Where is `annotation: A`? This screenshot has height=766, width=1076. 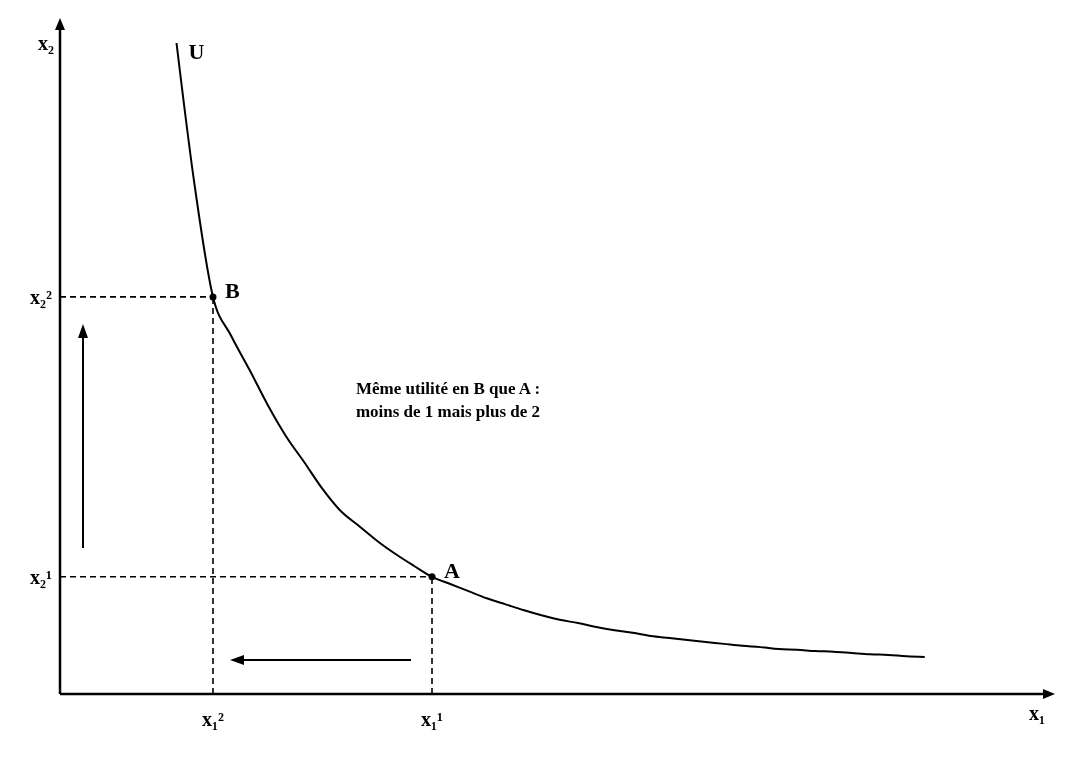
annotation: A is located at coordinates (452, 570).